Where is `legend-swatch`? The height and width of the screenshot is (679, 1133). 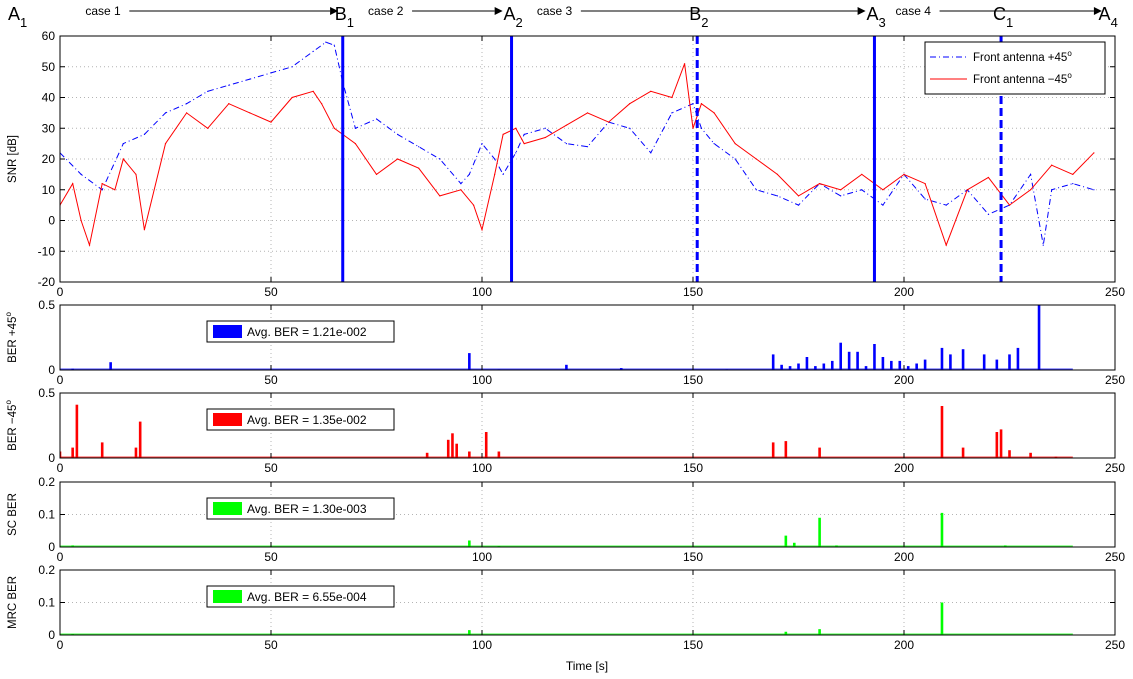 legend-swatch is located at coordinates (227, 596).